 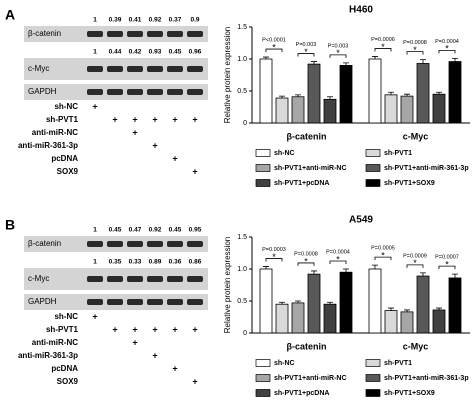 What do you see at coordinates (338, 46) in the screenshot?
I see `p-value: P=0.003` at bounding box center [338, 46].